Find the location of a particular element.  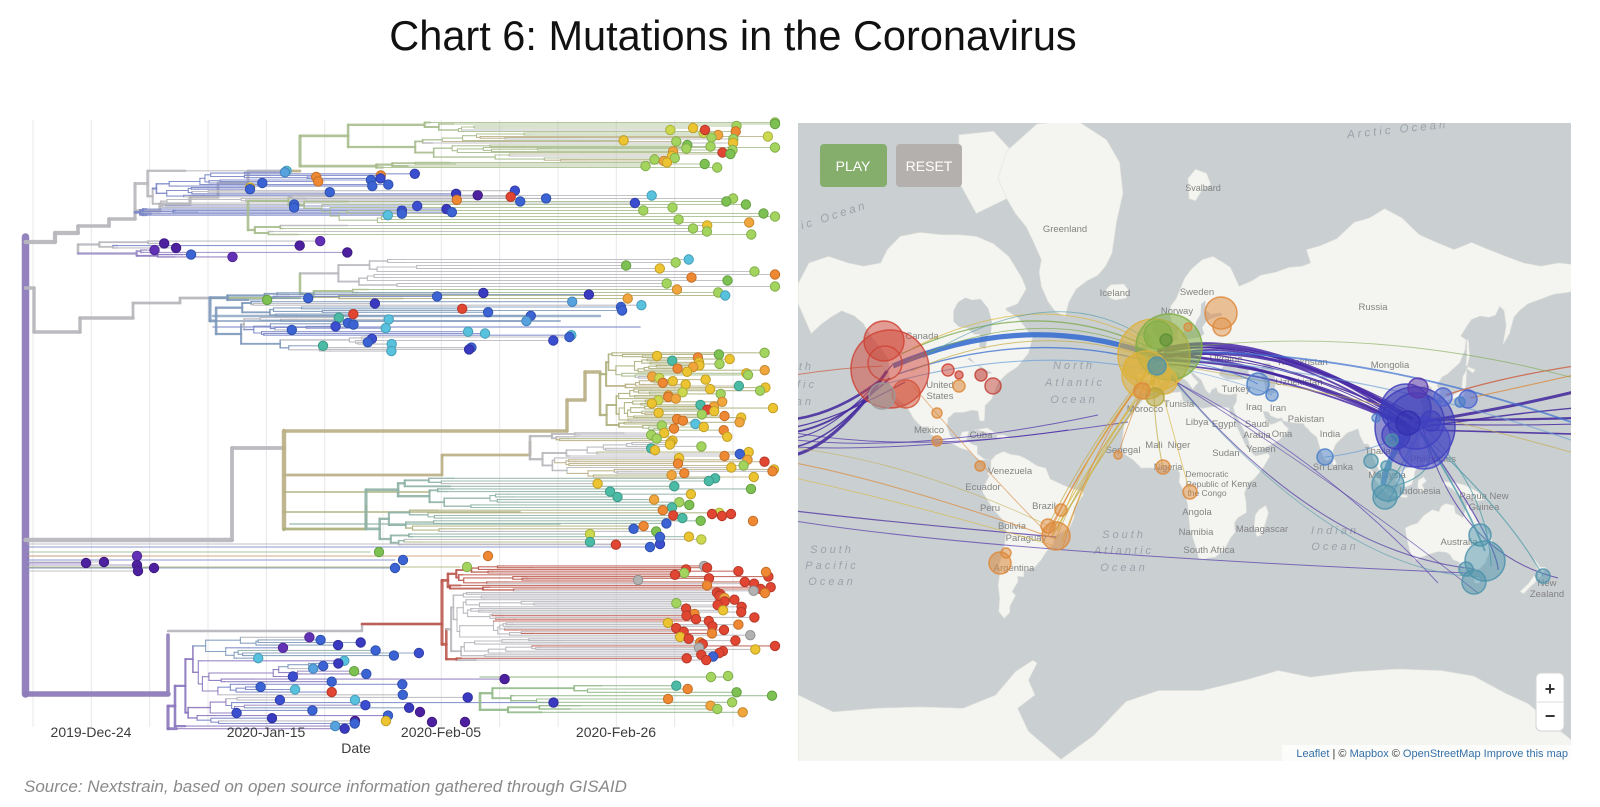

svg-text: Sri Lanka is located at coordinates (1333, 467).